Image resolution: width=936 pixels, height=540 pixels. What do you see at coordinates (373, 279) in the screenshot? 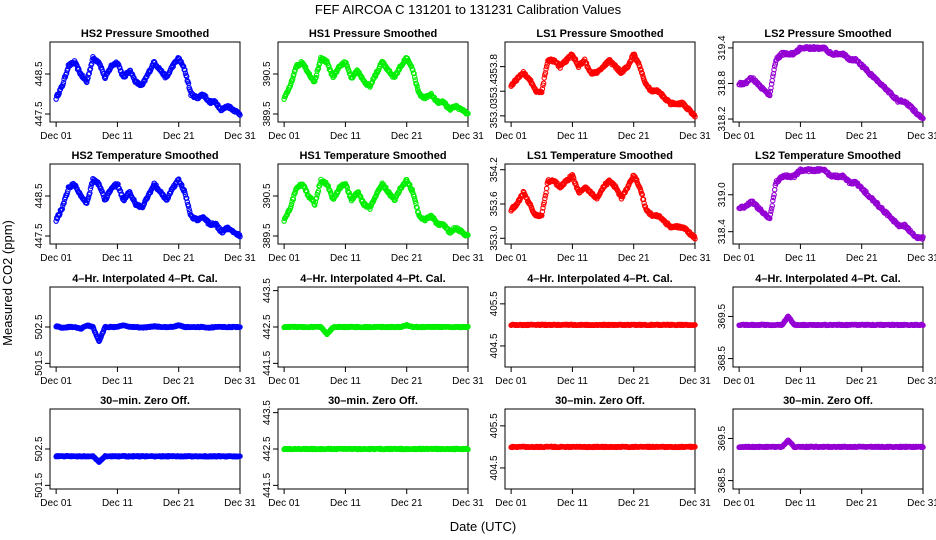
I see `panel-title: 4–Hr. Interpolated 4–Pt. Cal.` at bounding box center [373, 279].